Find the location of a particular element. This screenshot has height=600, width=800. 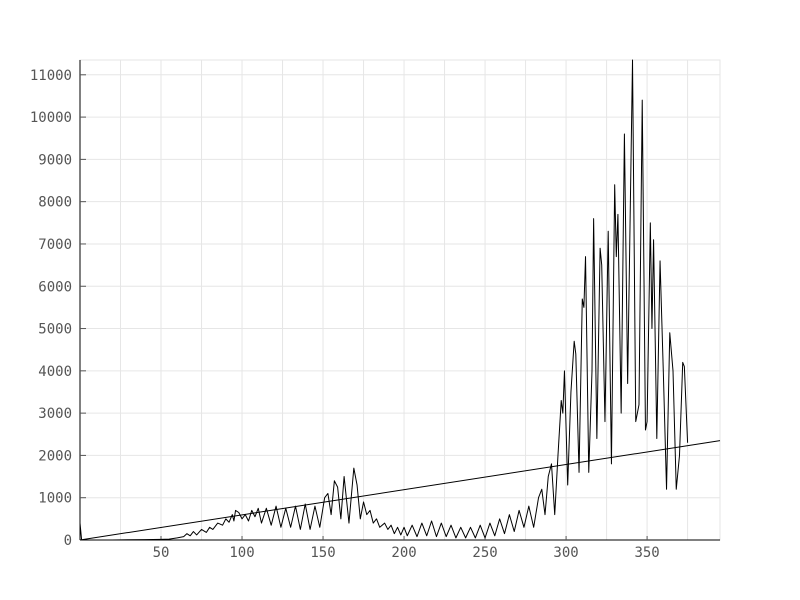

y-tick-label: 9000 is located at coordinates (55, 160).